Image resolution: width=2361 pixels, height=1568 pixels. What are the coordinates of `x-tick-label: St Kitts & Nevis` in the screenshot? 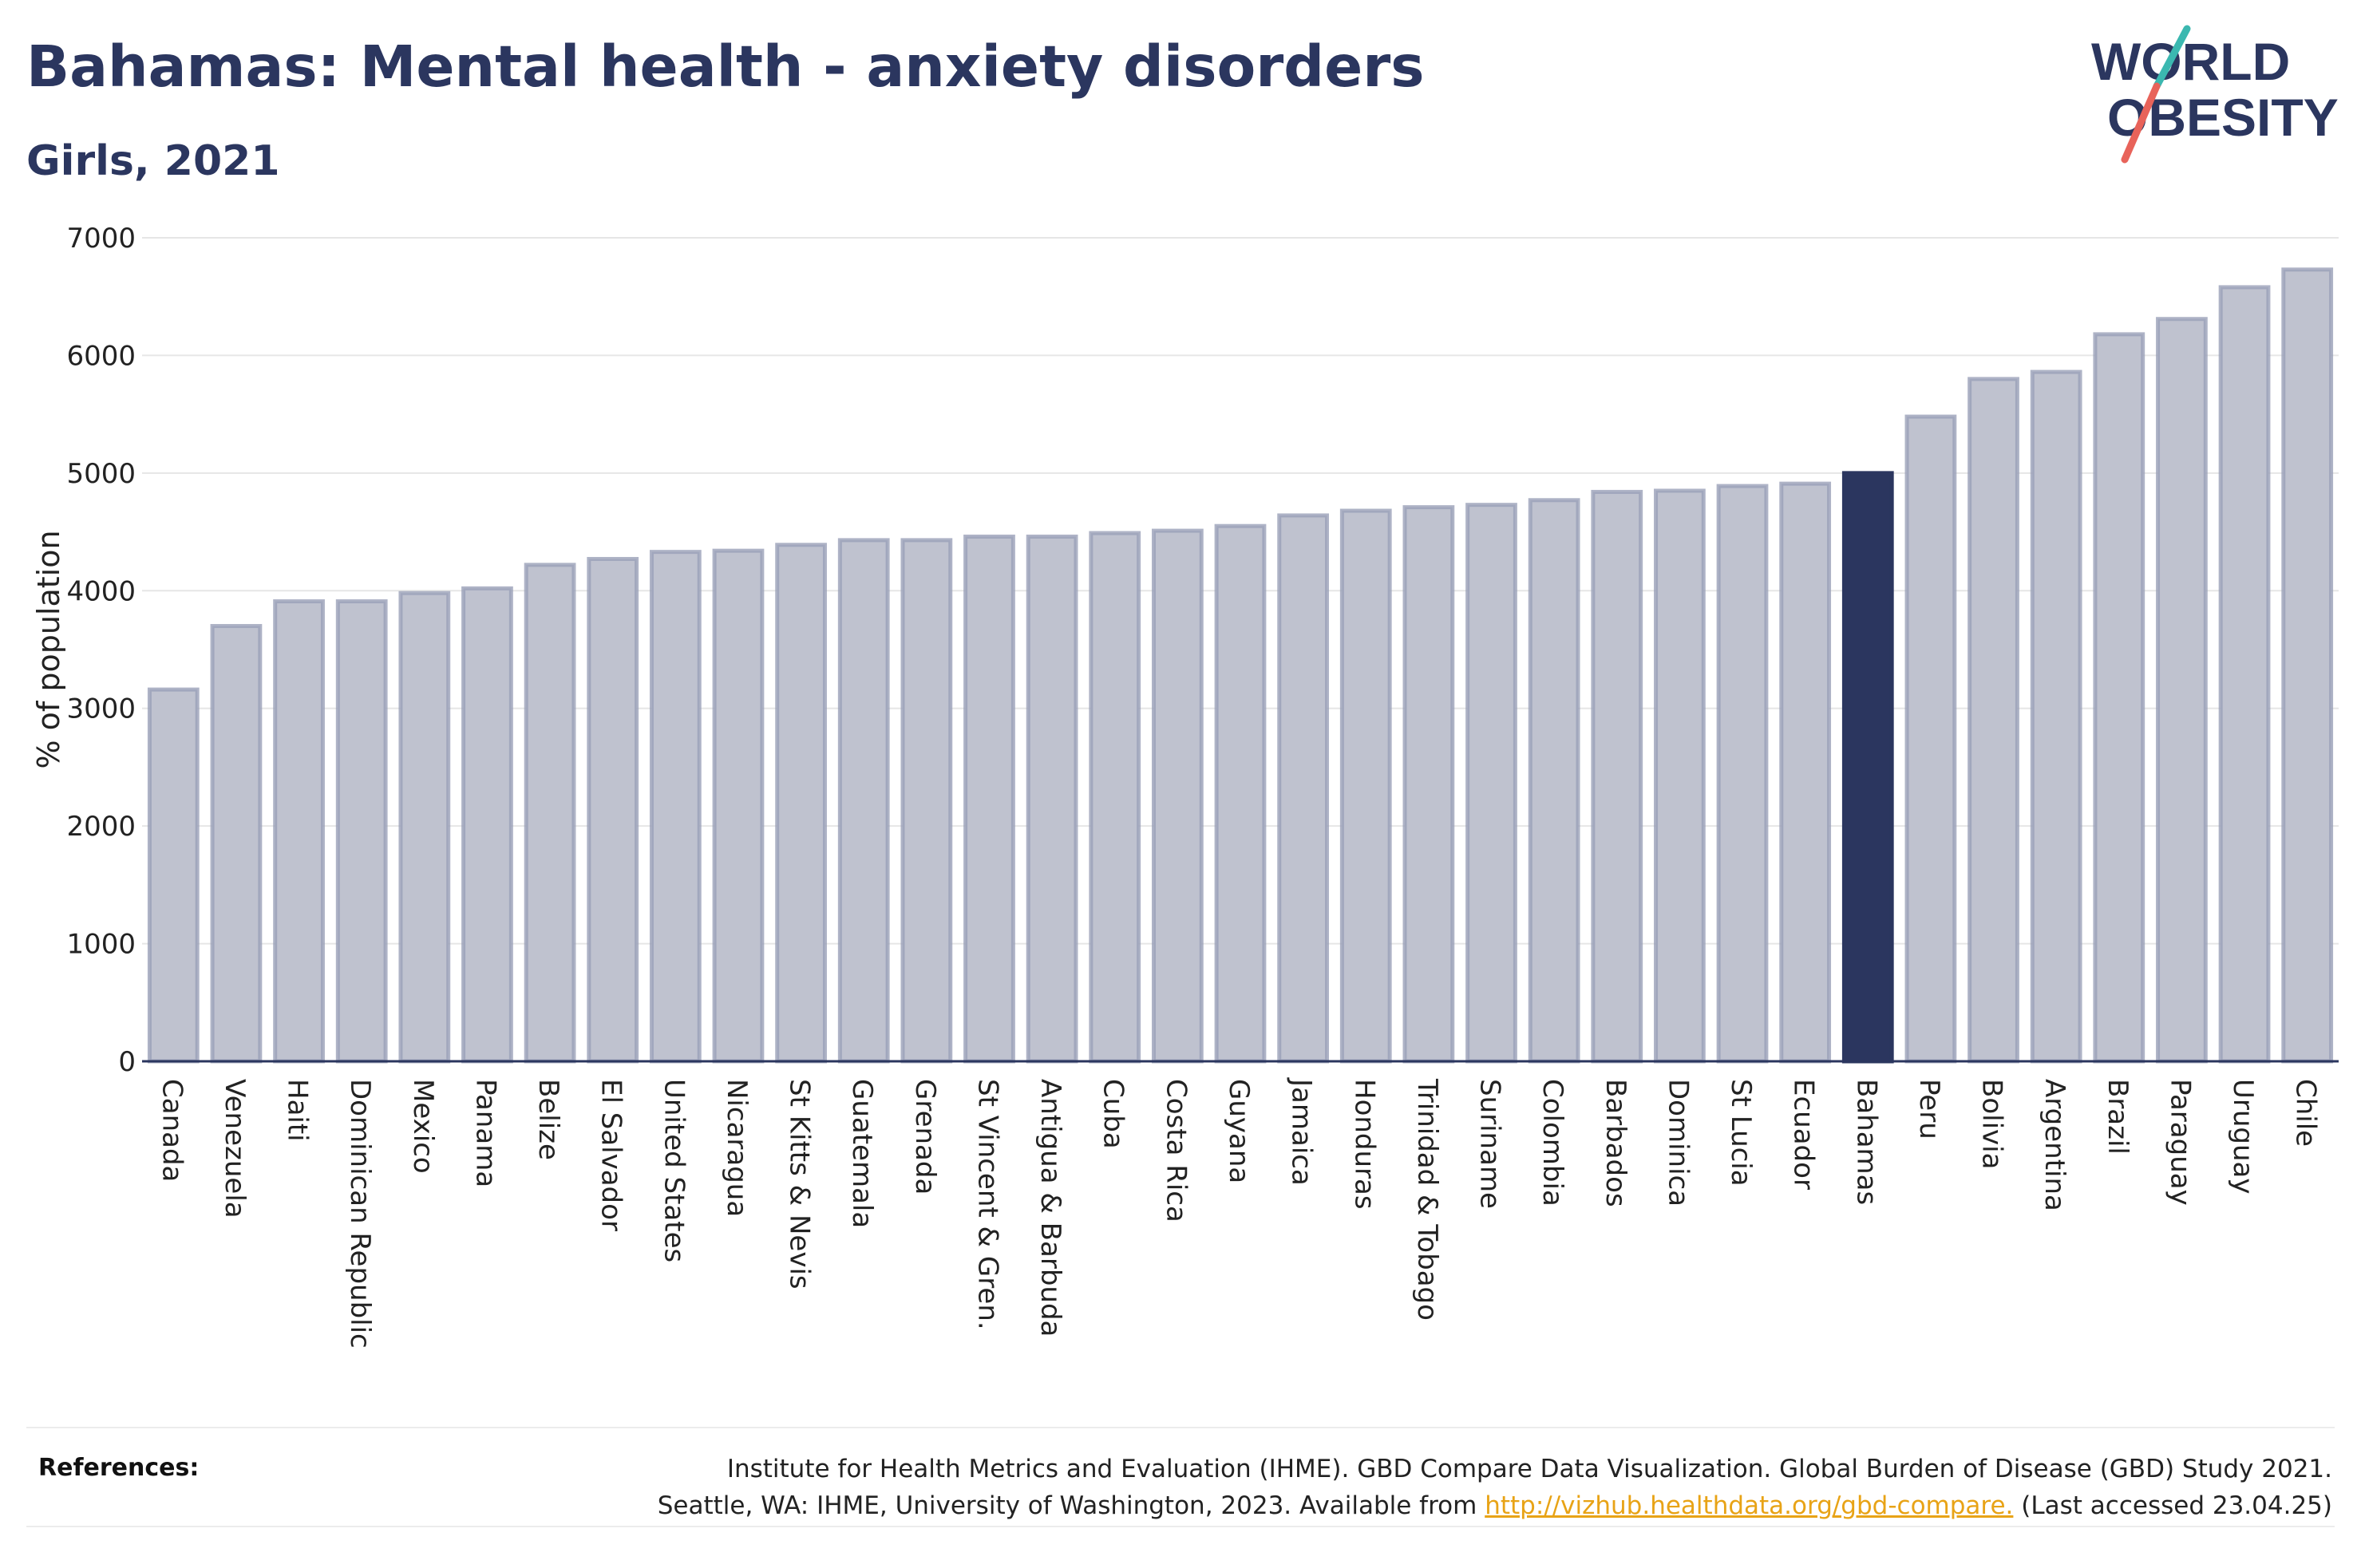 It's located at (800, 1184).